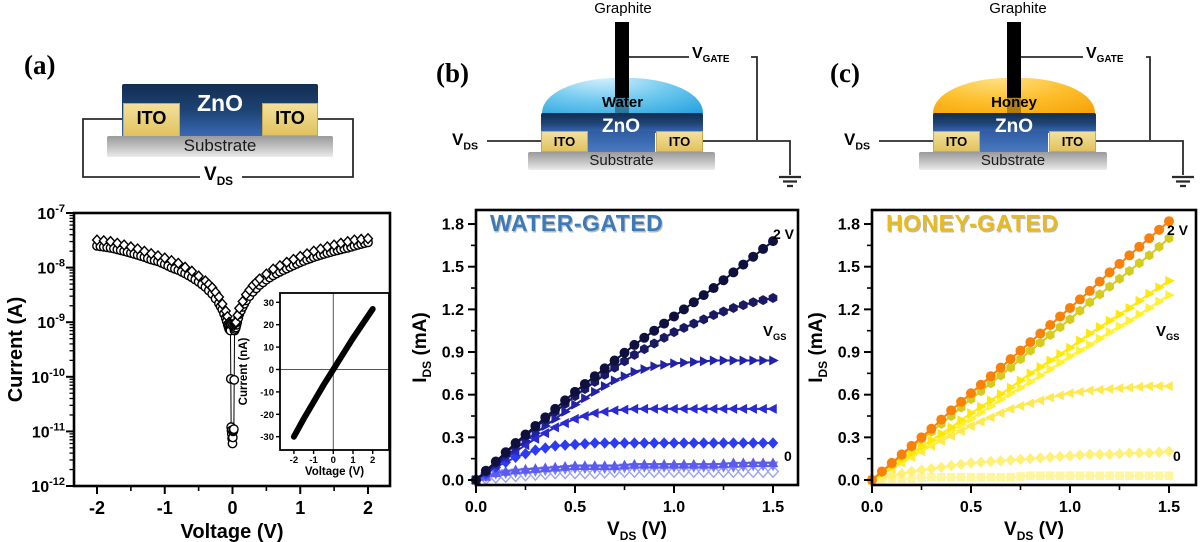 Image resolution: width=1200 pixels, height=542 pixels. What do you see at coordinates (244, 371) in the screenshot?
I see `svg-text: Current (nA)` at bounding box center [244, 371].